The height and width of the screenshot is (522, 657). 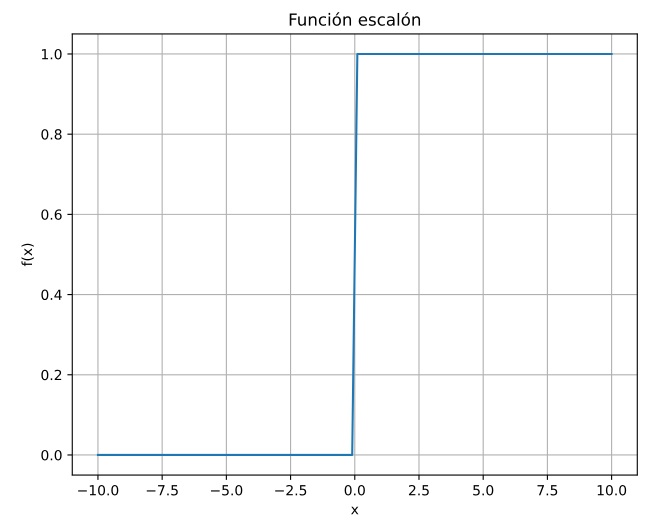 I want to click on y-tick-label: 0.8, so click(x=51, y=134).